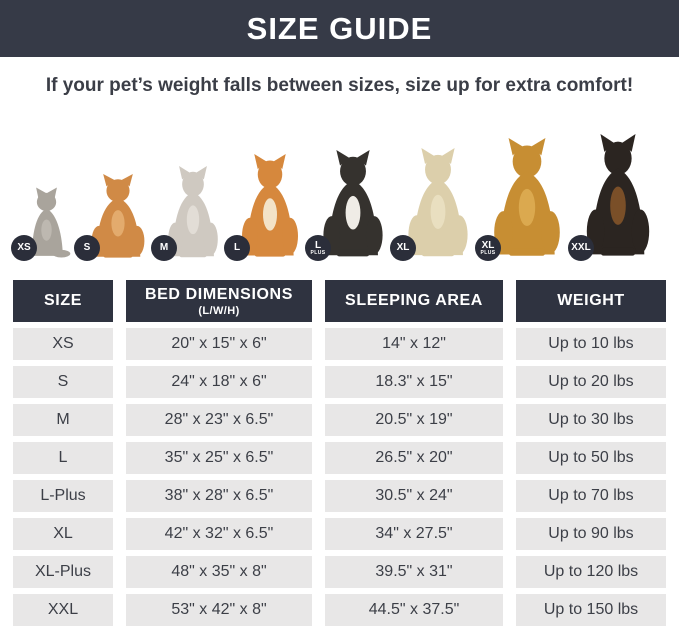 This screenshot has height=641, width=679. What do you see at coordinates (591, 534) in the screenshot?
I see `cell-weight: Up to 90 lbs` at bounding box center [591, 534].